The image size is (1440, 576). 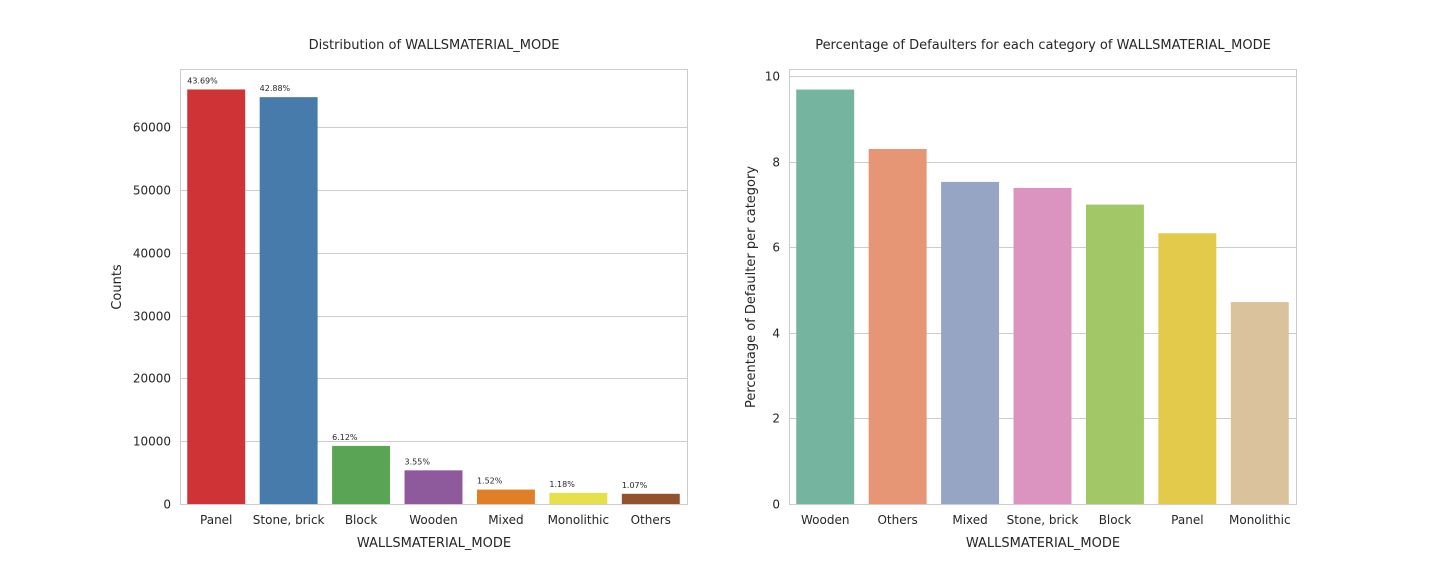 I want to click on y-tick-label-left: 30000, so click(x=152, y=317).